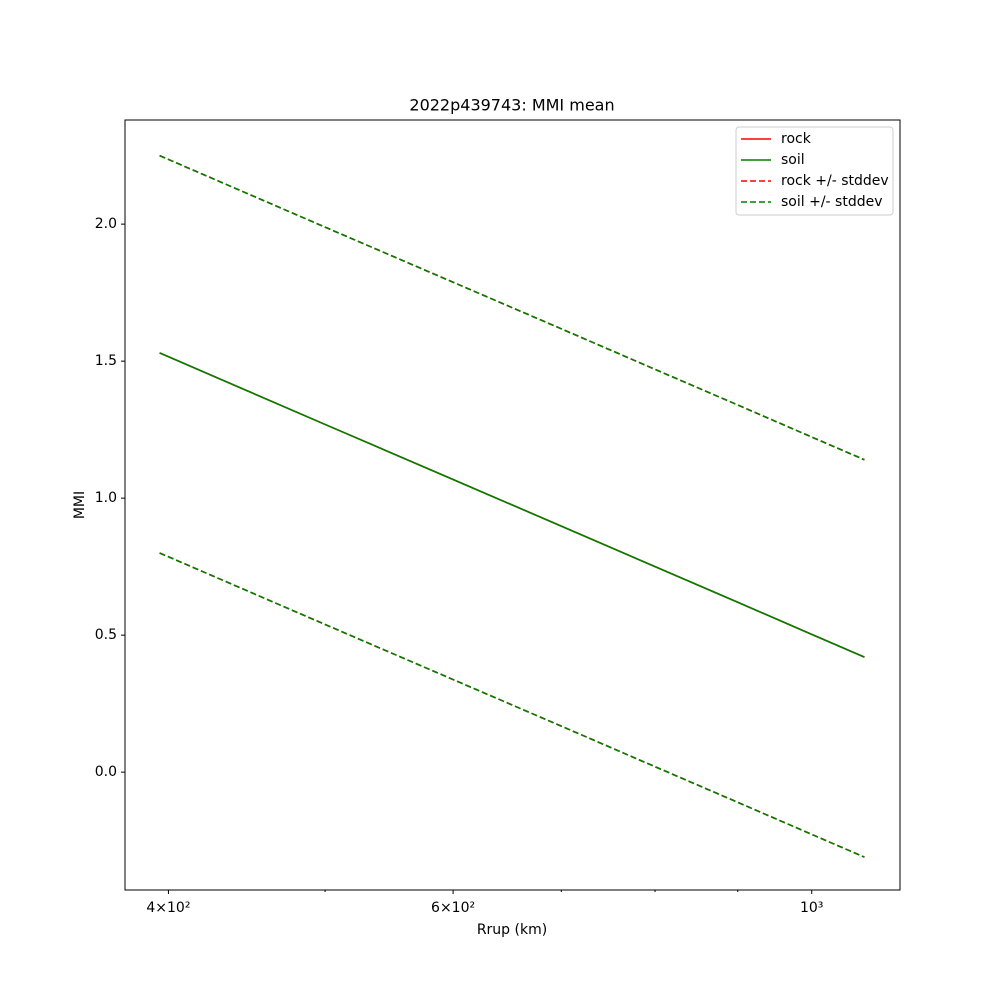  I want to click on legend-label: rock, so click(796, 139).